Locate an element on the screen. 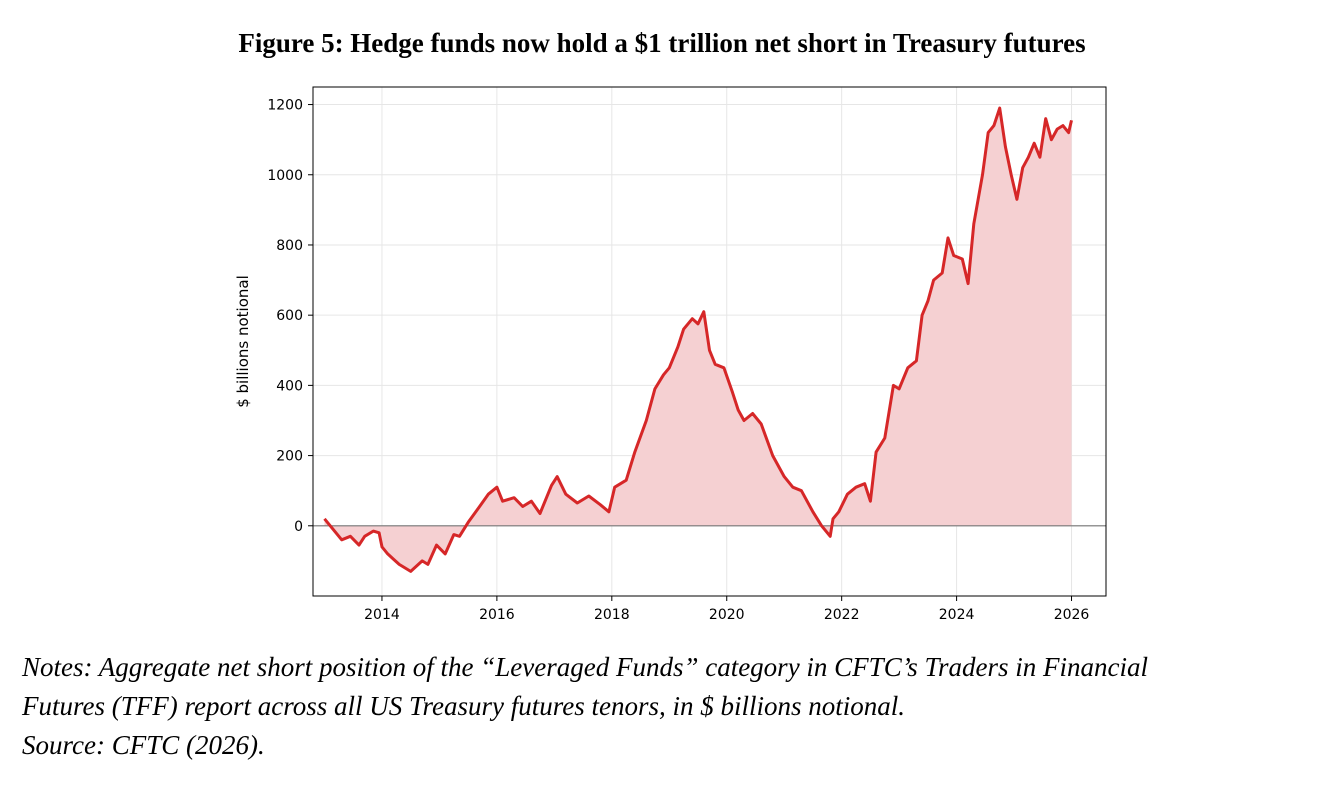 This screenshot has width=1324, height=789. x-tick-label: 2014 is located at coordinates (382, 615).